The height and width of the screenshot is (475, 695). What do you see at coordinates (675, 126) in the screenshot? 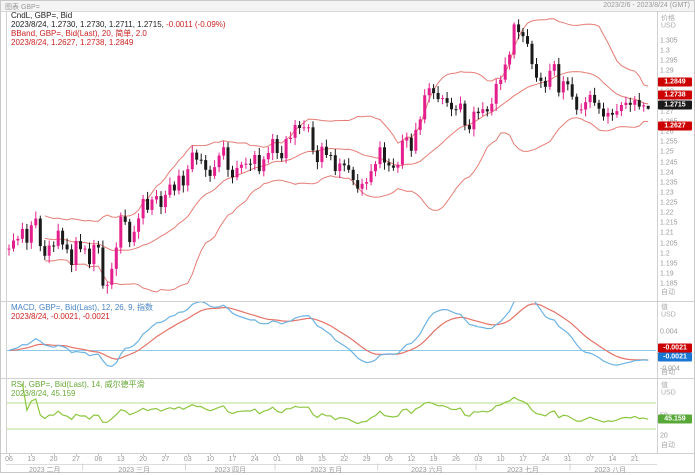
I see `bollinger-lower-tag: 1.2627` at bounding box center [675, 126].